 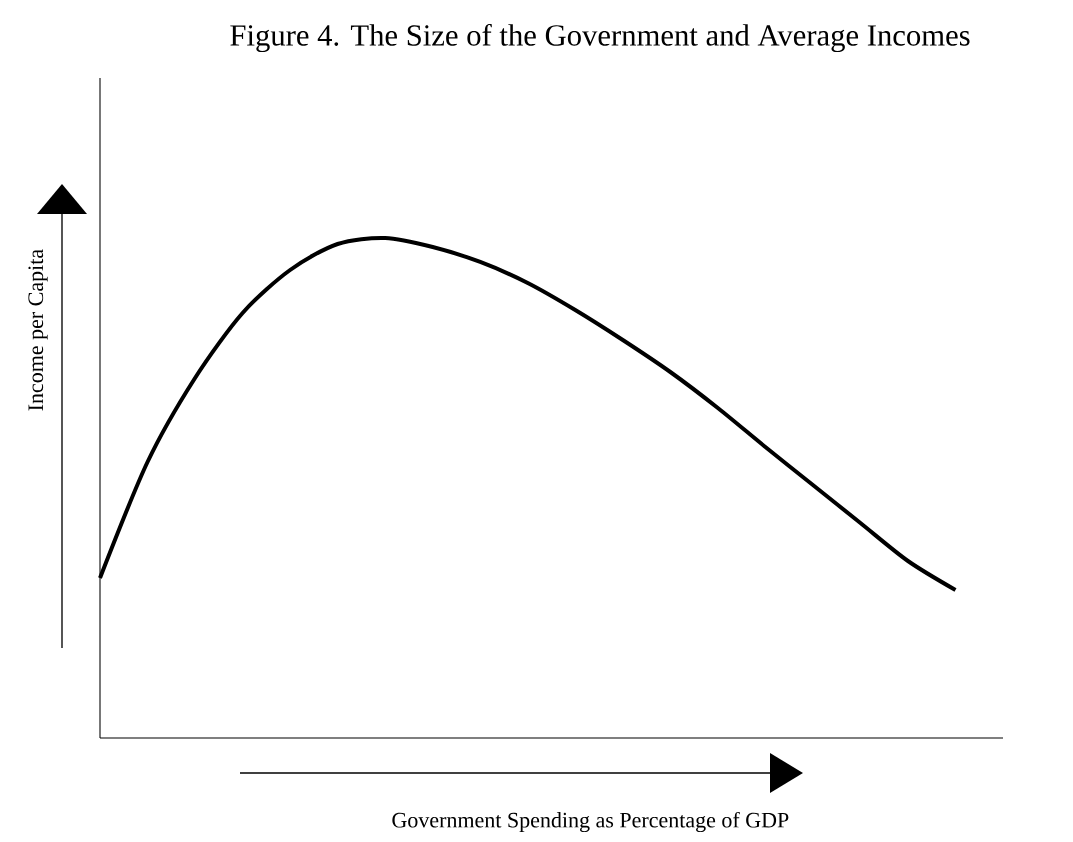 What do you see at coordinates (600, 38) in the screenshot?
I see `chart-title: Figure 4. The Size of the Government and Average Incomes` at bounding box center [600, 38].